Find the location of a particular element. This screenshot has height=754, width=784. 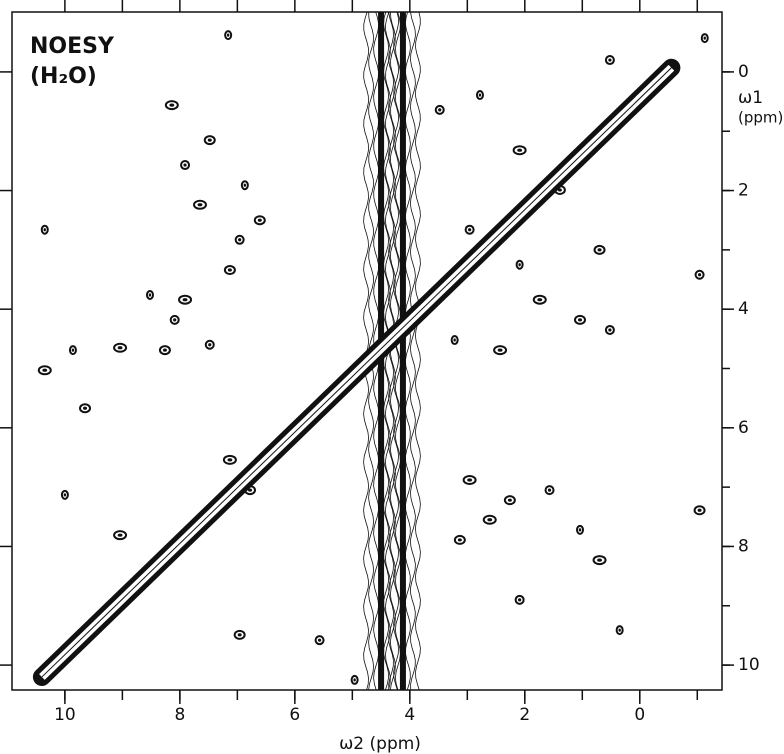

chart-subtitle: (H₂O) is located at coordinates (63, 76).